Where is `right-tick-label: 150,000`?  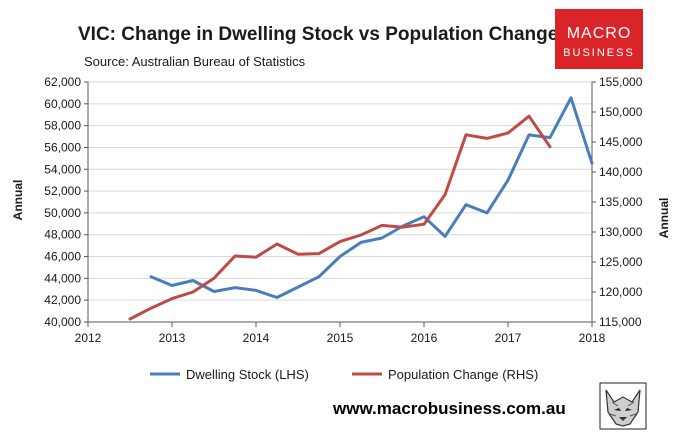 right-tick-label: 150,000 is located at coordinates (621, 112).